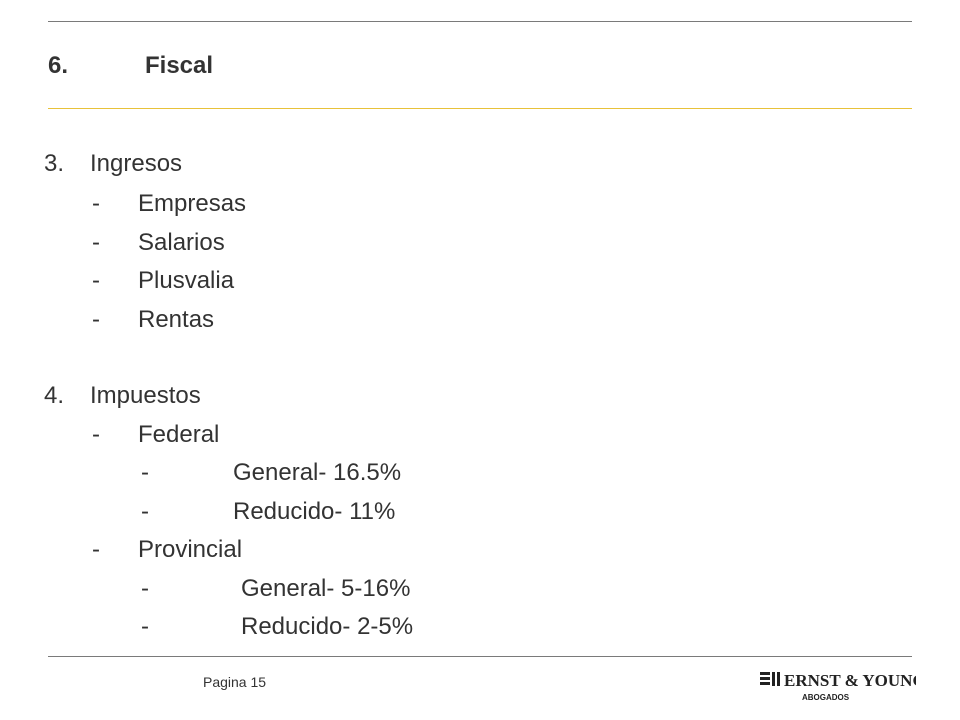 The width and height of the screenshot is (960, 720). What do you see at coordinates (314, 511) in the screenshot?
I see `item-label: Reducido- 11%` at bounding box center [314, 511].